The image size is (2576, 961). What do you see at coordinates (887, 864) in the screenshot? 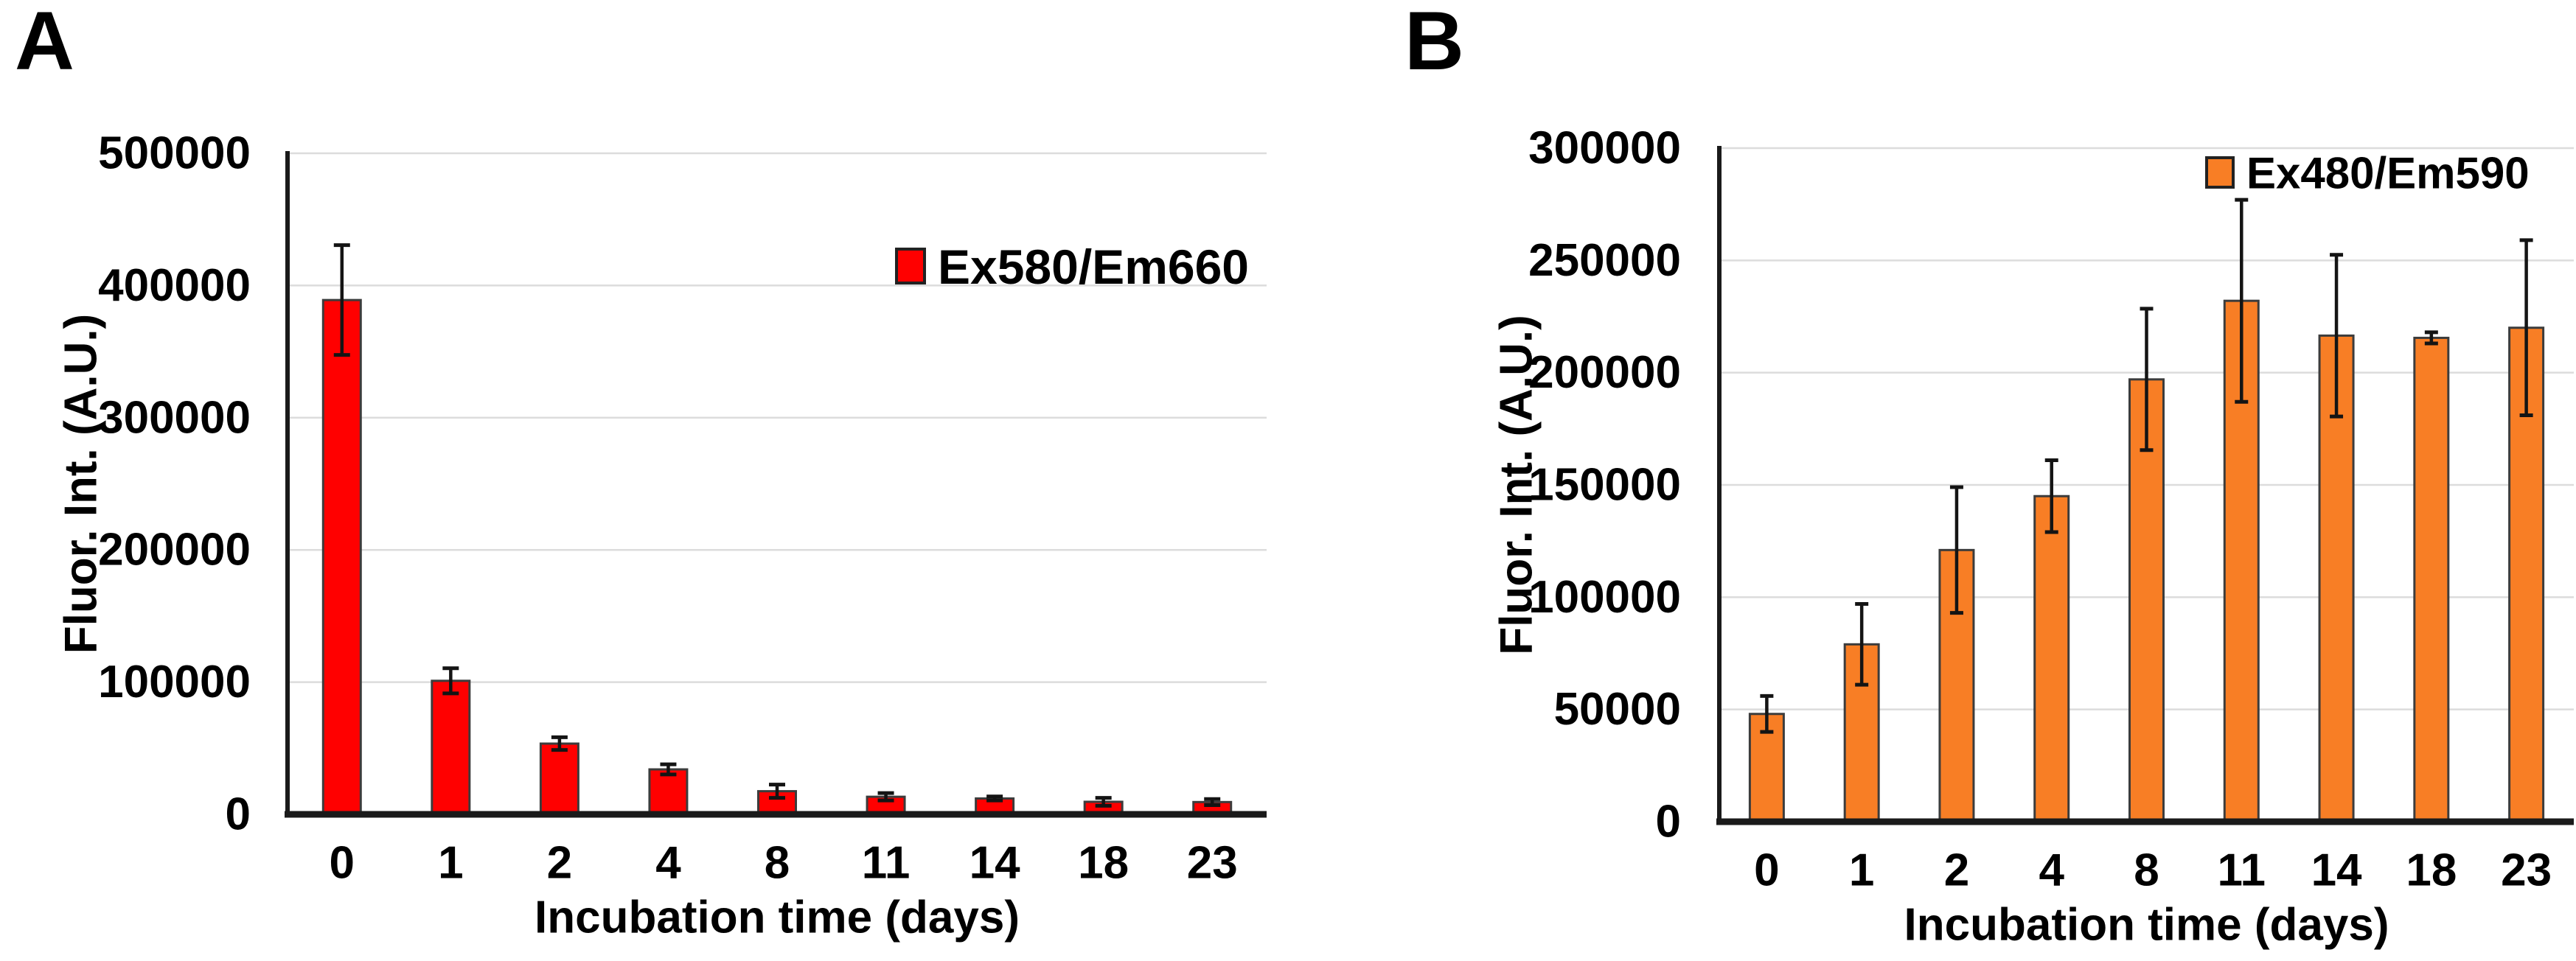
I see `panel-a-xtick-label-11: 11` at bounding box center [887, 864].